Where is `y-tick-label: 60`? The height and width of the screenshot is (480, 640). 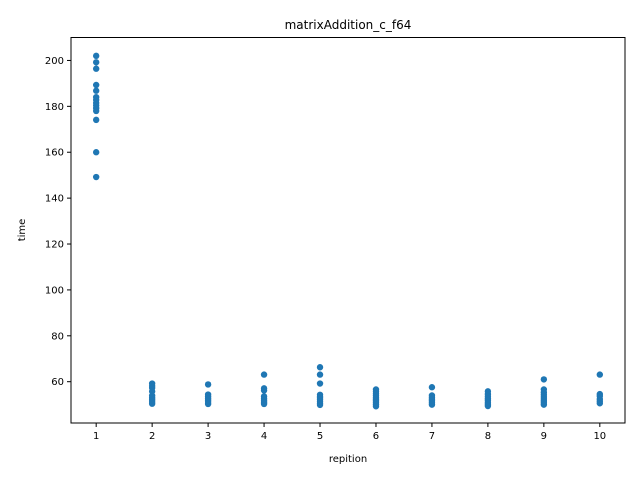 y-tick-label: 60 is located at coordinates (57, 382).